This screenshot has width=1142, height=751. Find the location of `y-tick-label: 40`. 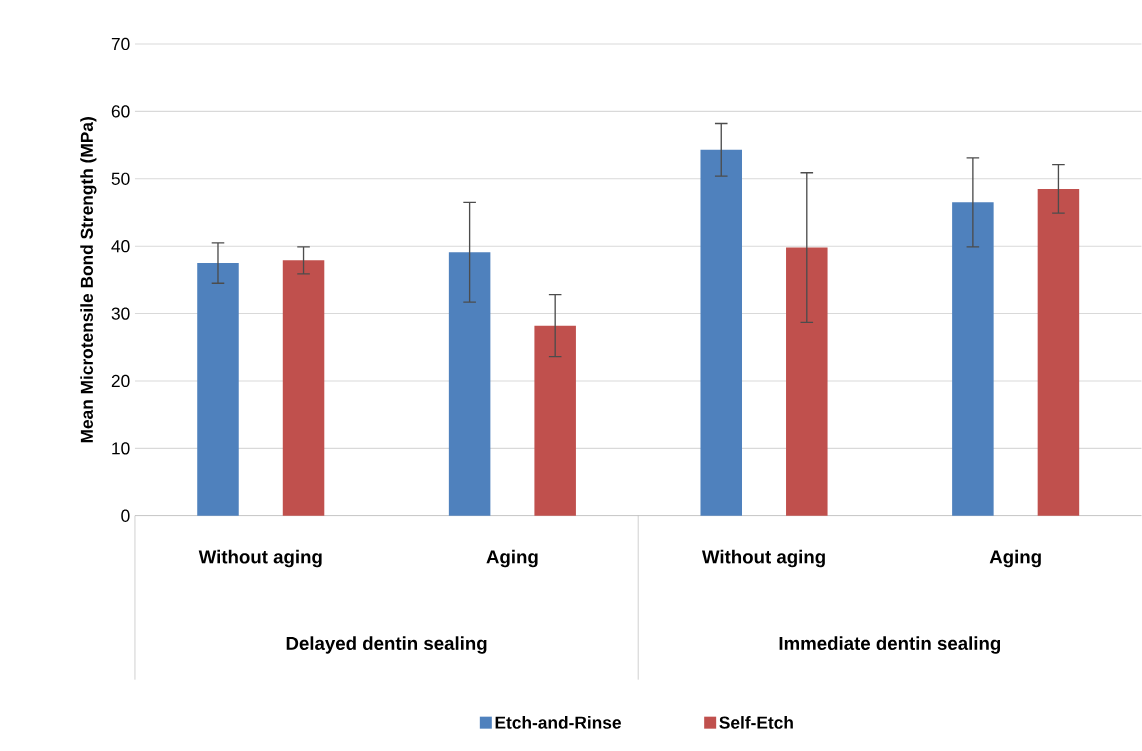

y-tick-label: 40 is located at coordinates (120, 246).